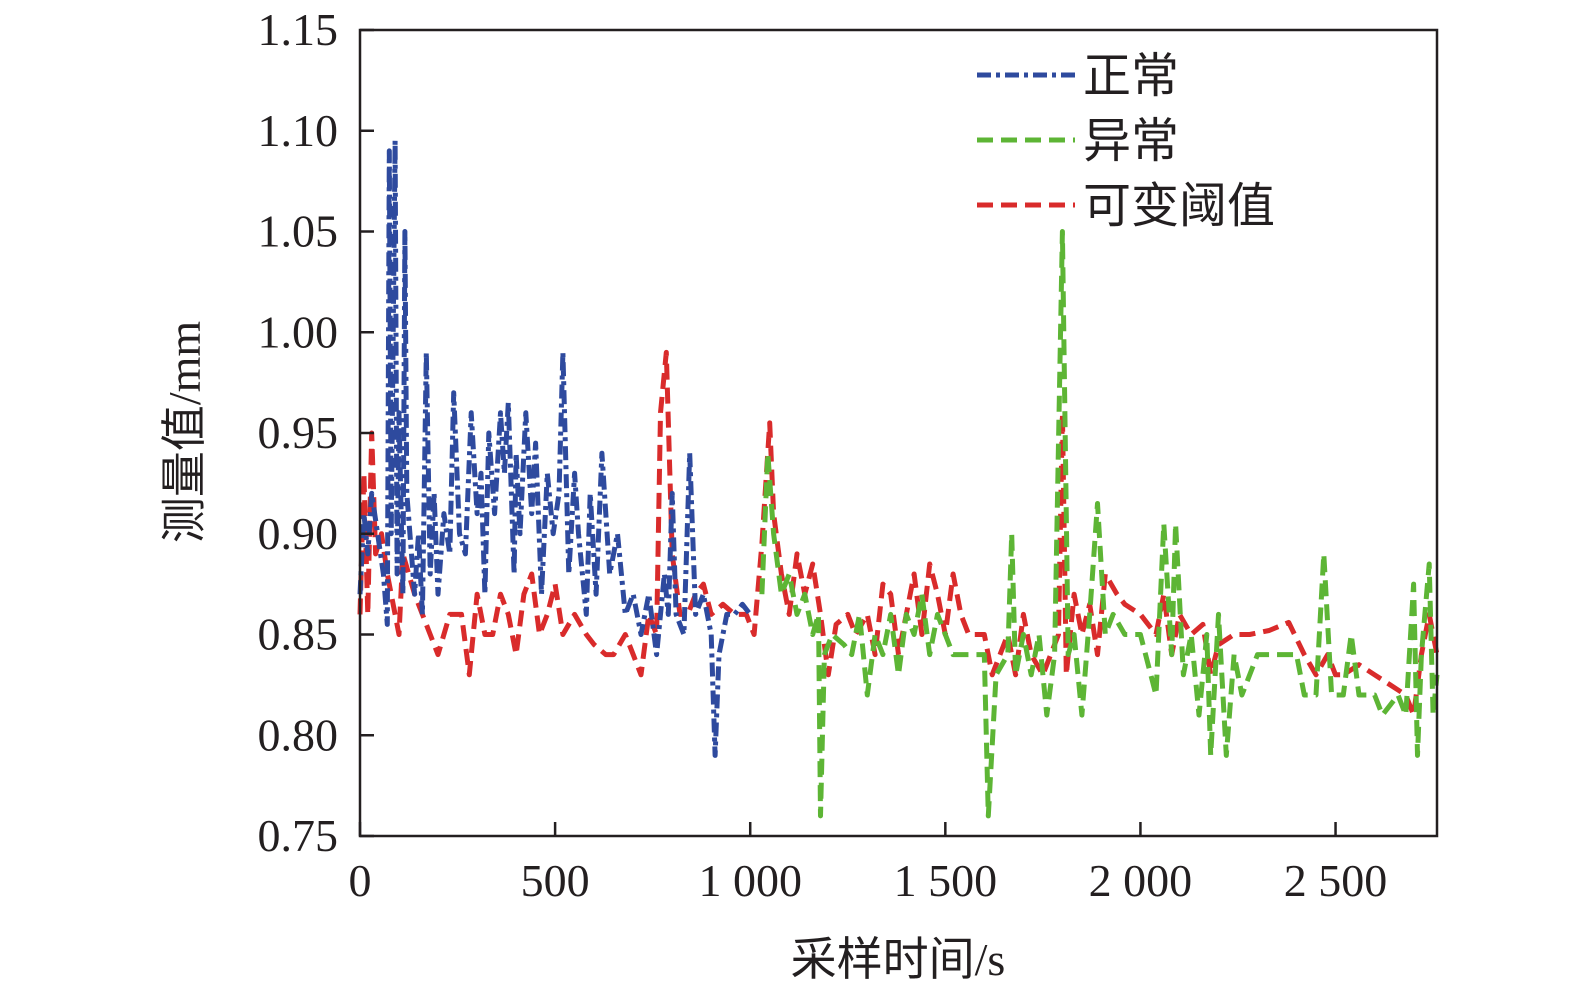 Image resolution: width=1575 pixels, height=998 pixels. Describe the element at coordinates (360, 880) in the screenshot. I see `x-tick-label: 0` at that location.